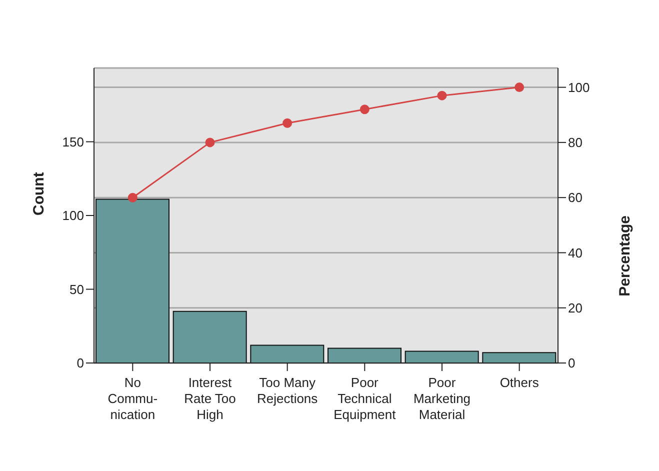 This screenshot has height=471, width=659. Describe the element at coordinates (575, 308) in the screenshot. I see `y2-tick-label: 20` at that location.